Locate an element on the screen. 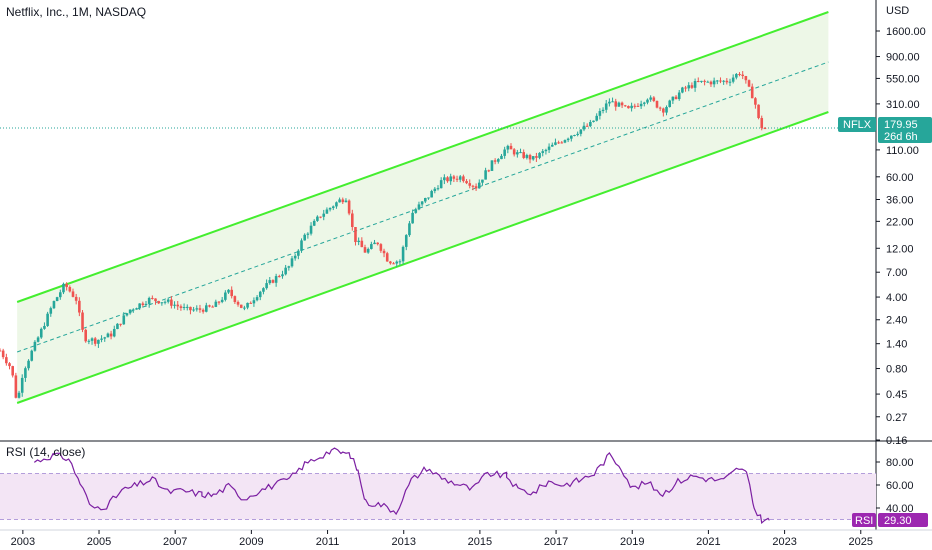 This screenshot has width=932, height=550. rsi-tick-label: 40.00 is located at coordinates (900, 509).